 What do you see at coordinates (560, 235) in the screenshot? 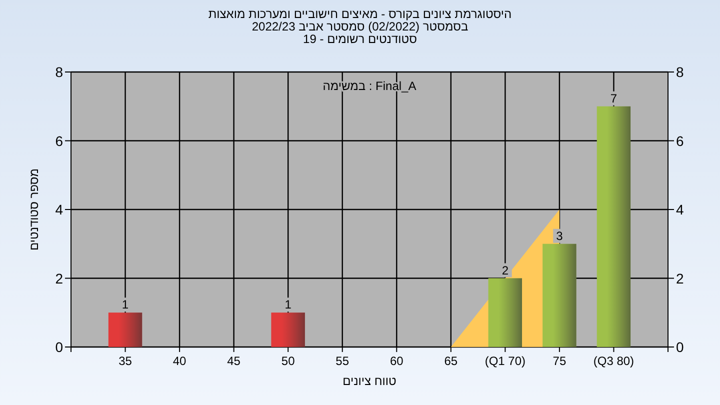
I see `data-label: 3` at bounding box center [560, 235].